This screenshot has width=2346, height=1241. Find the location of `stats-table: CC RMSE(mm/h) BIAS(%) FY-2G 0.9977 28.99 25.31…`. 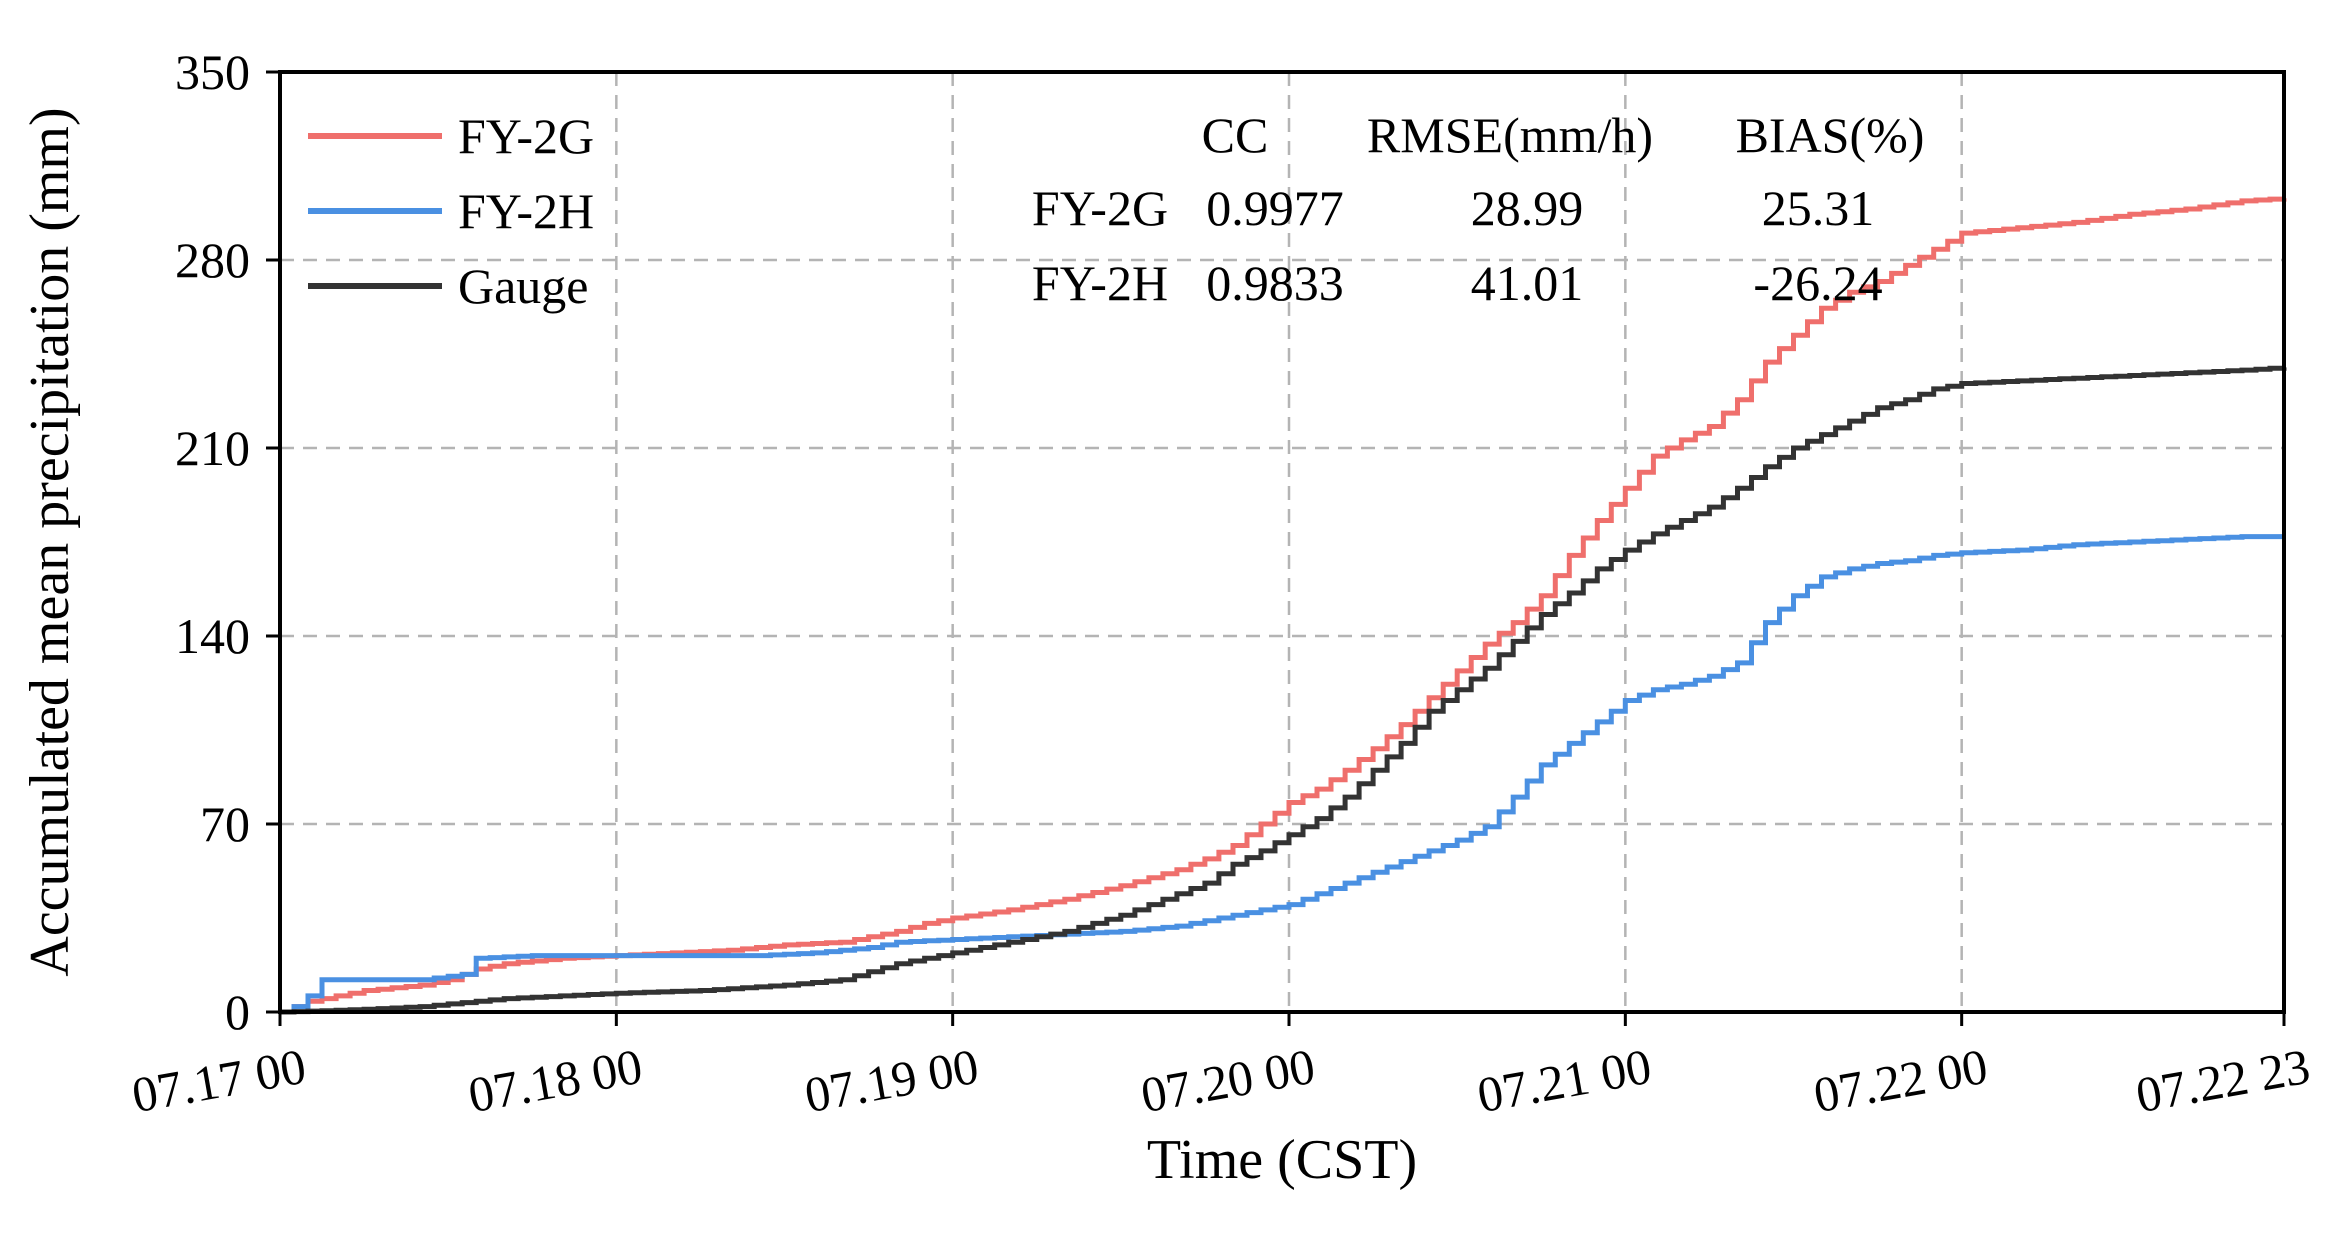

stats-table: CC RMSE(mm/h) BIAS(%) FY-2G 0.9977 28.99 25.31… is located at coordinates (1478, 209).